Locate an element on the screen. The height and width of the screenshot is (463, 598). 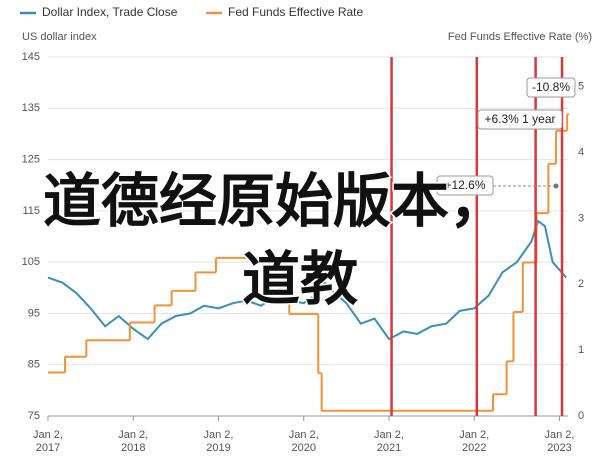
y-tick-label: 115 is located at coordinates (31, 211).